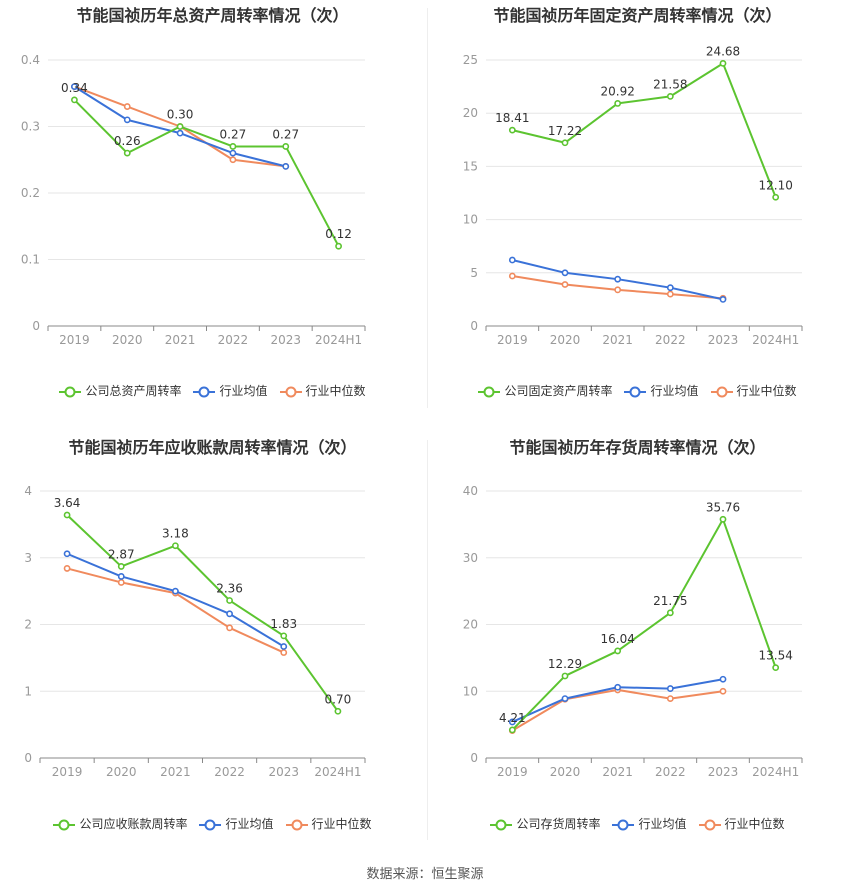 The image size is (850, 891). I want to click on y-tick-label: 4, so click(28, 491).